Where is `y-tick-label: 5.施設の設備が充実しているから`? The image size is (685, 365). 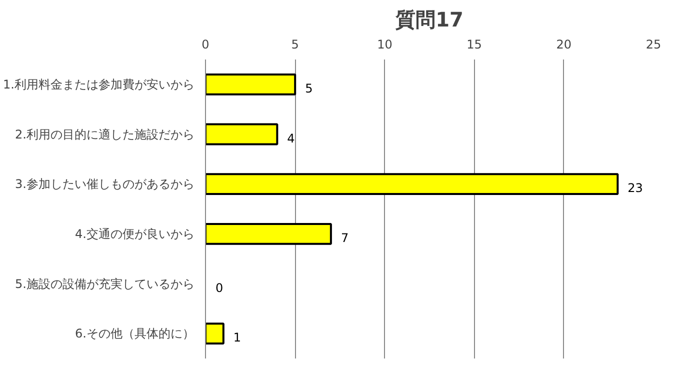 y-tick-label: 5.施設の設備が充実しているから is located at coordinates (105, 283).